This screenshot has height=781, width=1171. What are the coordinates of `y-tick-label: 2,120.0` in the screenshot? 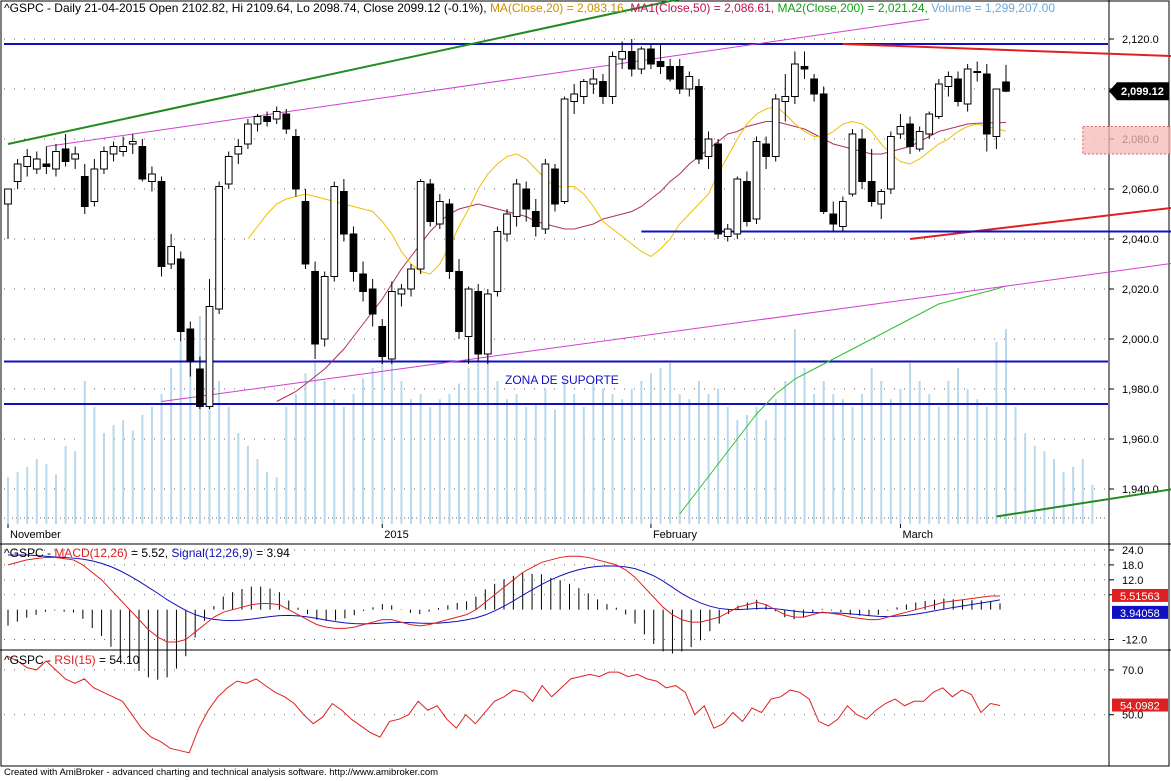 It's located at (1140, 40).